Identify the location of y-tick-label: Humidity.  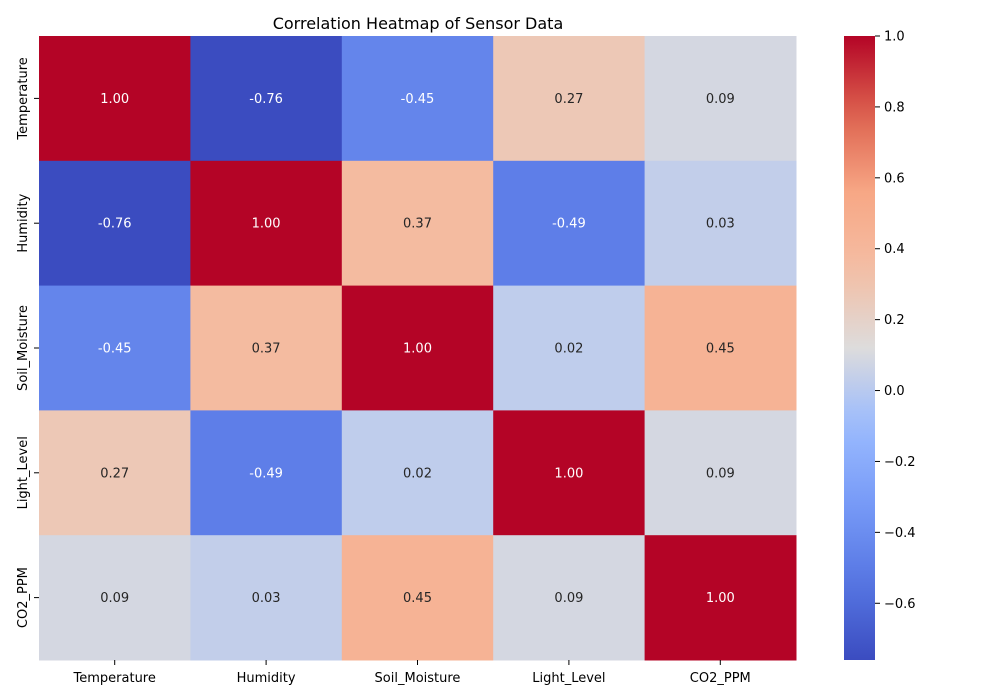
(23, 222).